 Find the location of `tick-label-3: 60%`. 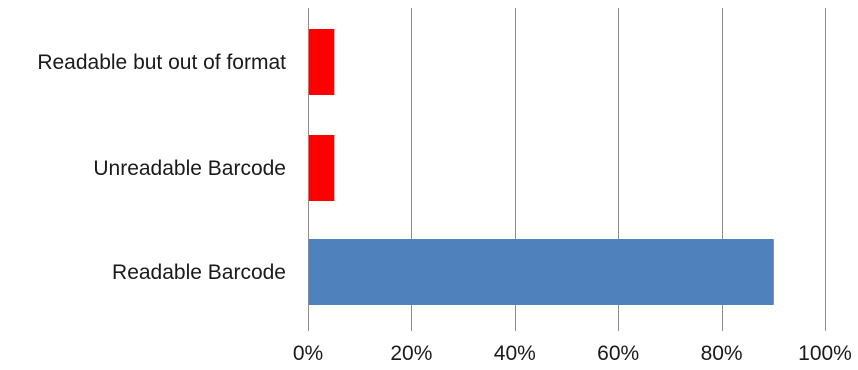

tick-label-3: 60% is located at coordinates (618, 353).